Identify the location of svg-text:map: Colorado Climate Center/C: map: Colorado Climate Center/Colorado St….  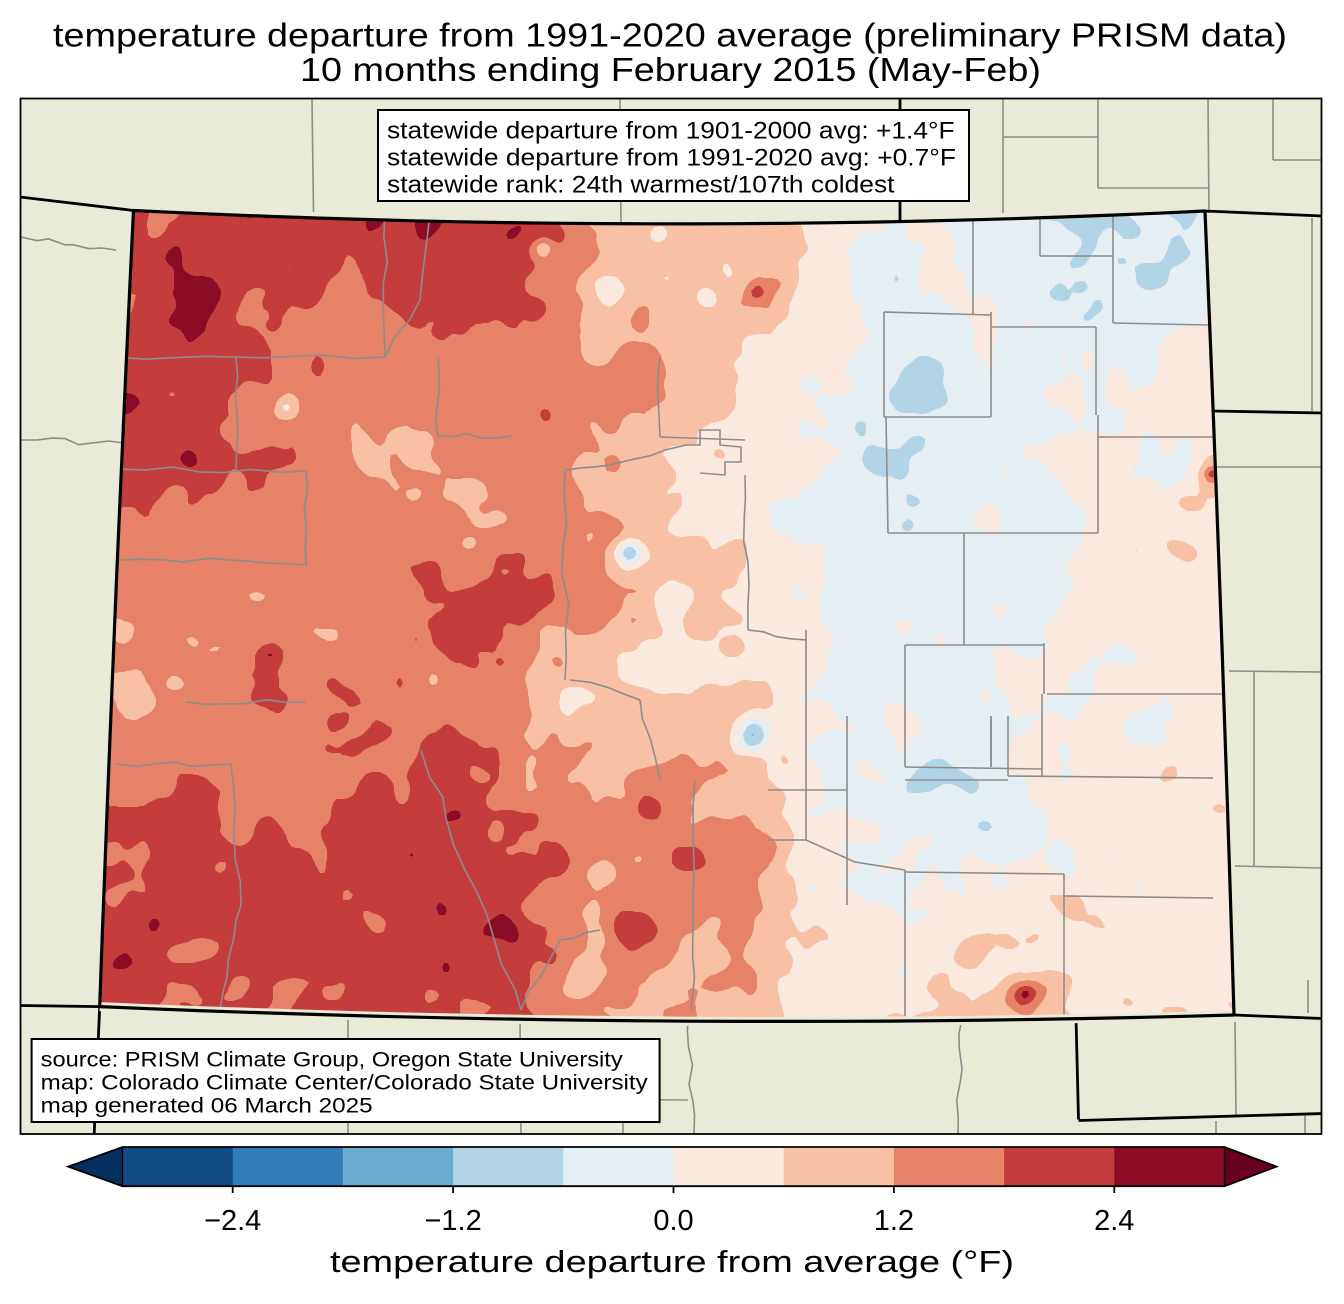
(344, 1083).